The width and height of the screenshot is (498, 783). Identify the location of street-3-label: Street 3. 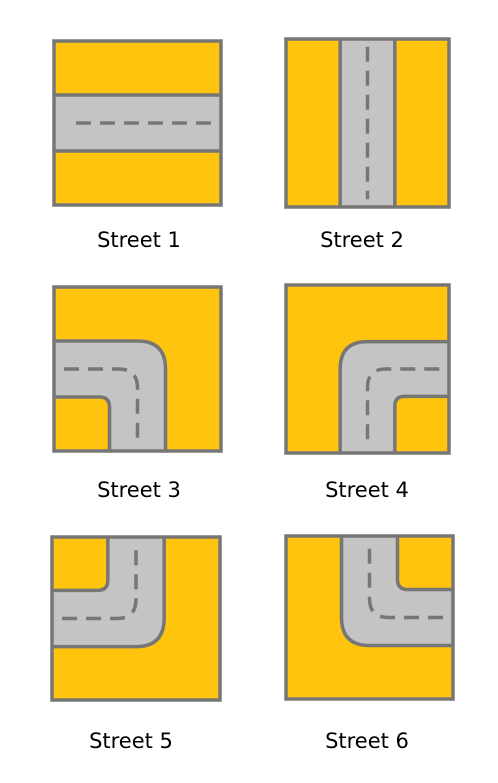
(139, 490).